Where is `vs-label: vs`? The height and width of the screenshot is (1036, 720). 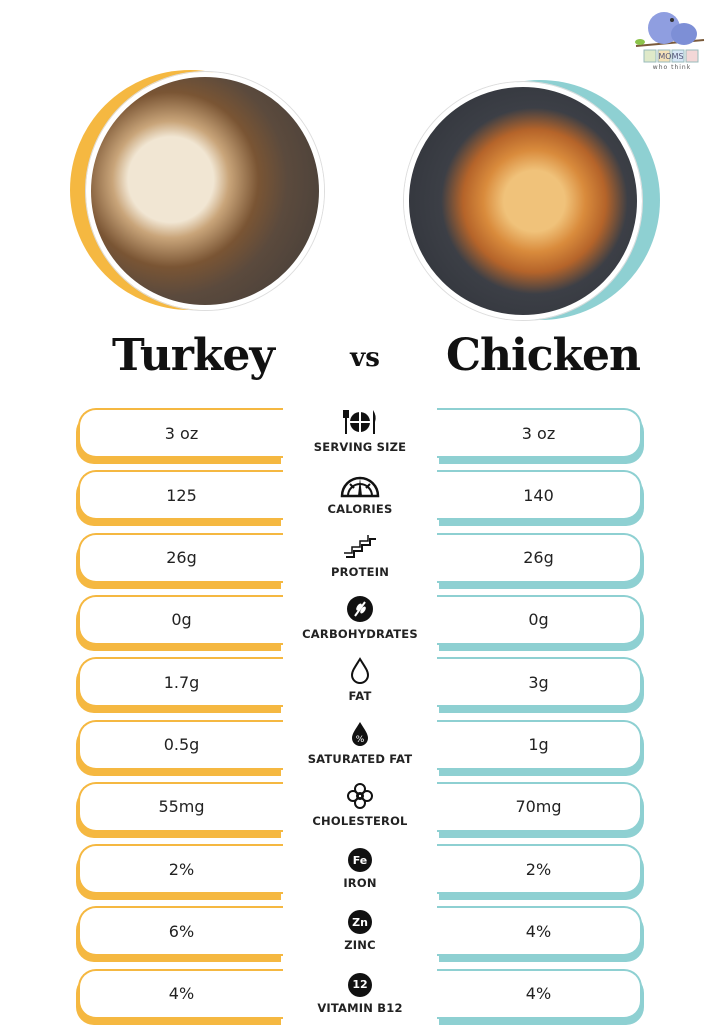
vs-label: vs is located at coordinates (365, 358).